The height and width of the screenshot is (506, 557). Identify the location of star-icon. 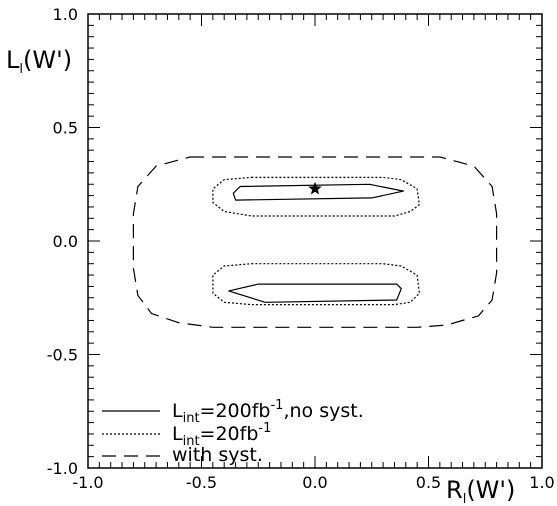
(315, 188).